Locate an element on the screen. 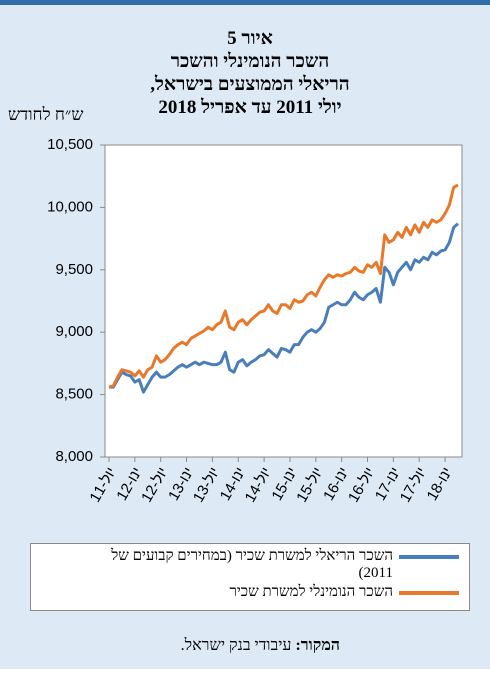  source: המקור: עיבודי בנק ישראל. is located at coordinates (260, 646).